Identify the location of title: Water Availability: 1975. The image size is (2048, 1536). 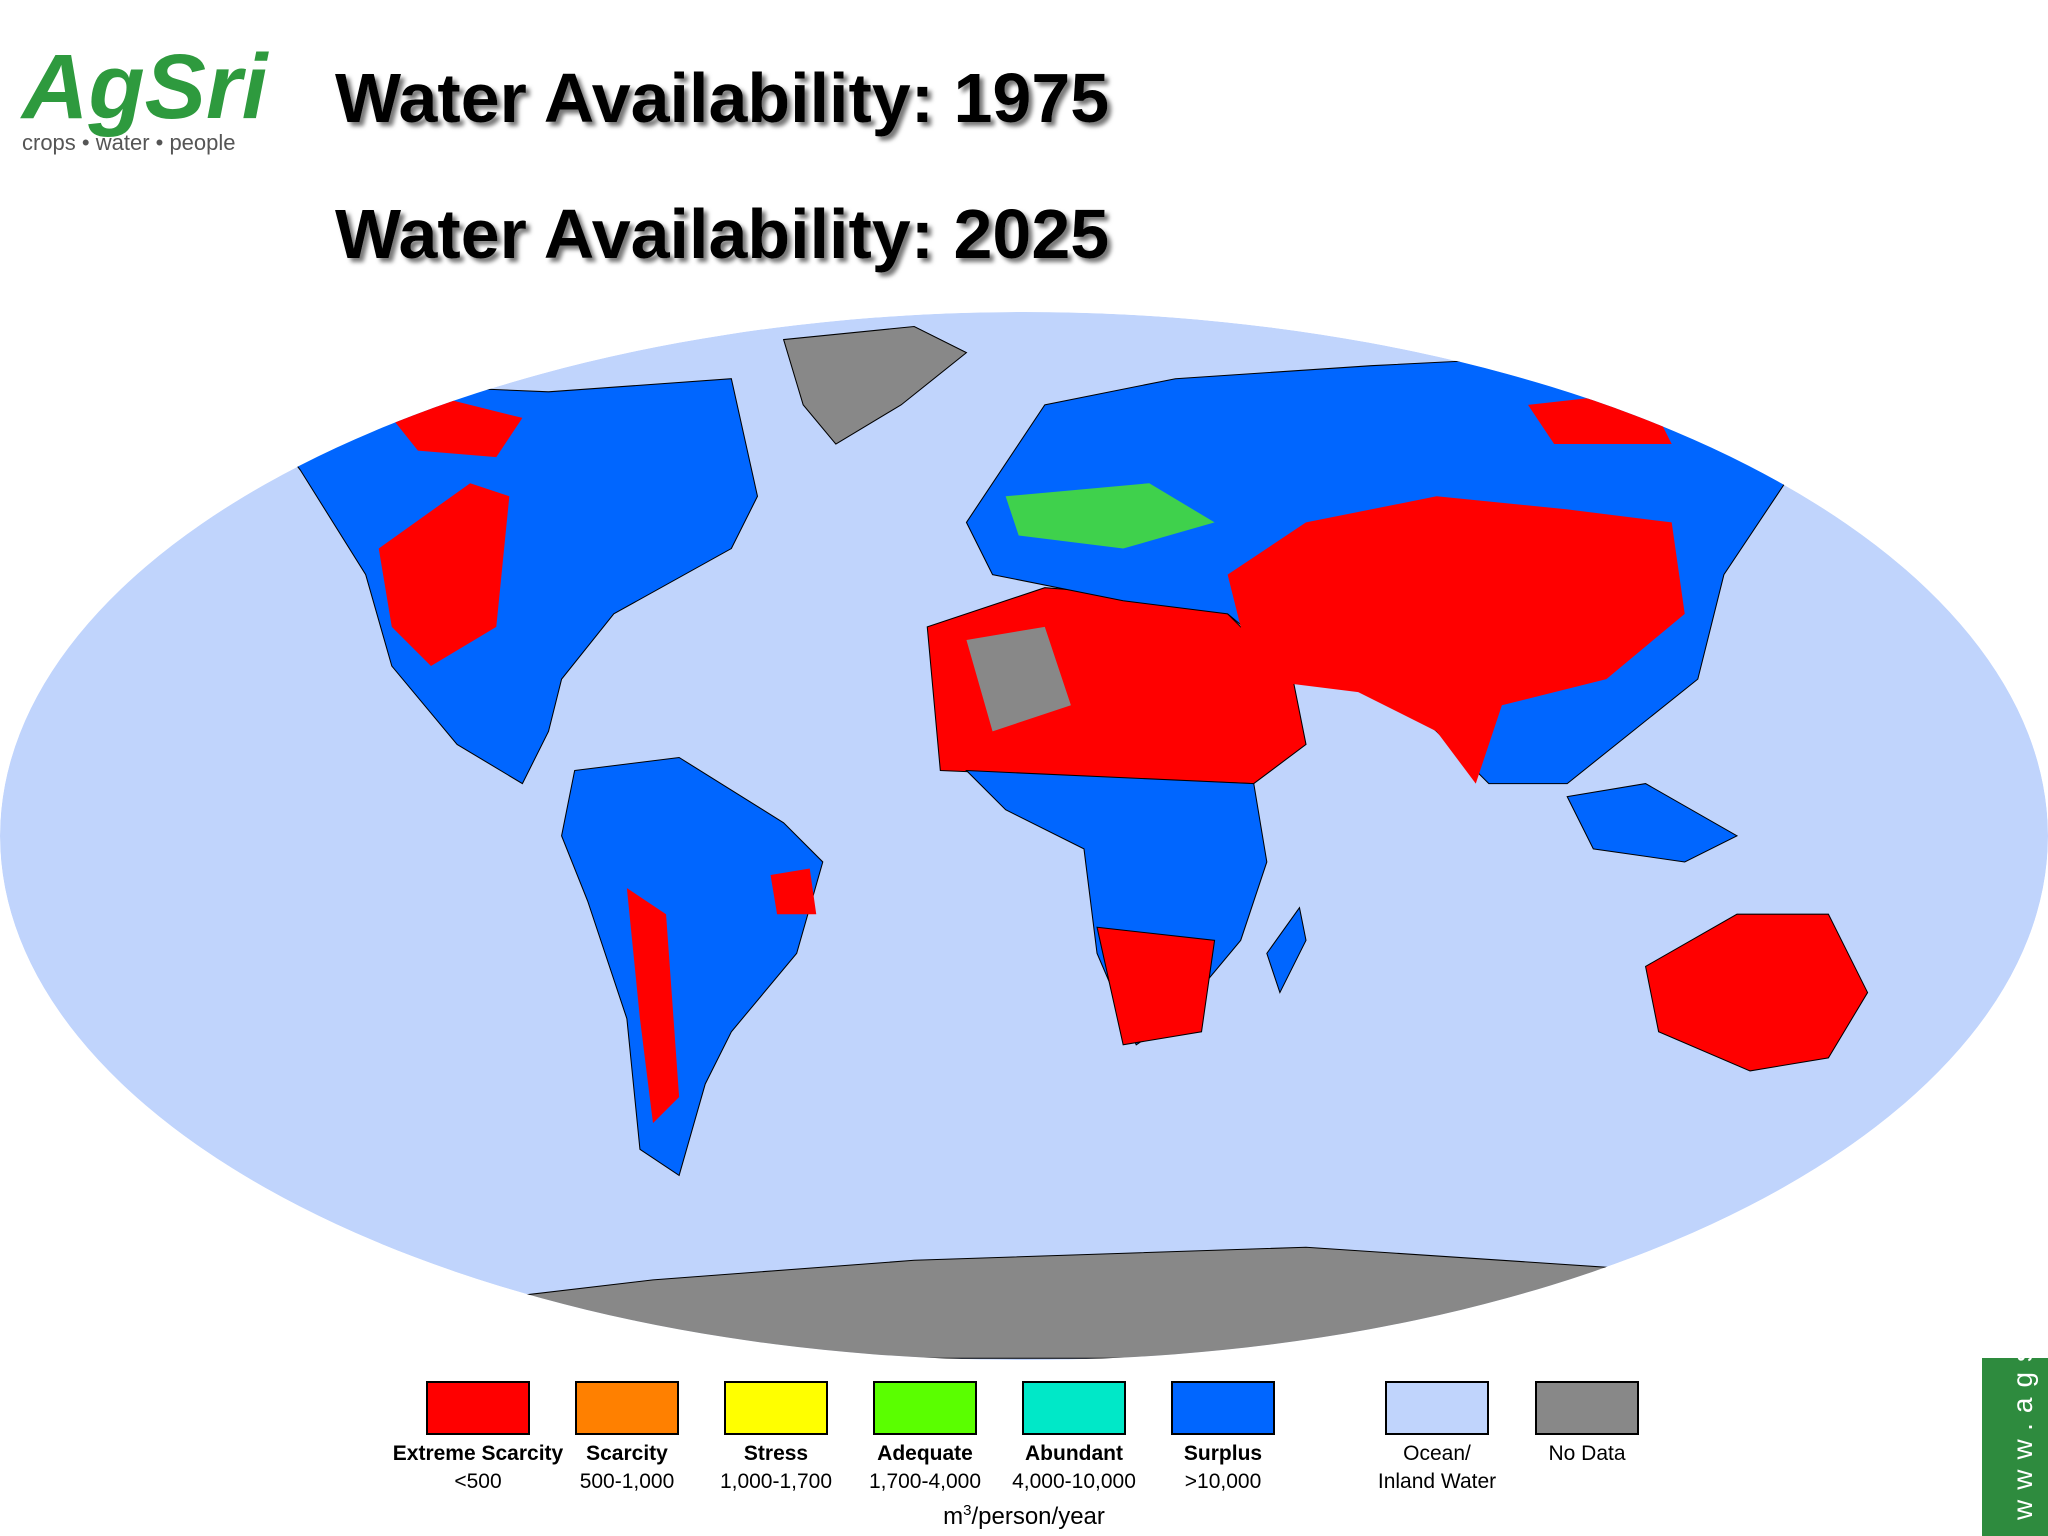
(722, 98).